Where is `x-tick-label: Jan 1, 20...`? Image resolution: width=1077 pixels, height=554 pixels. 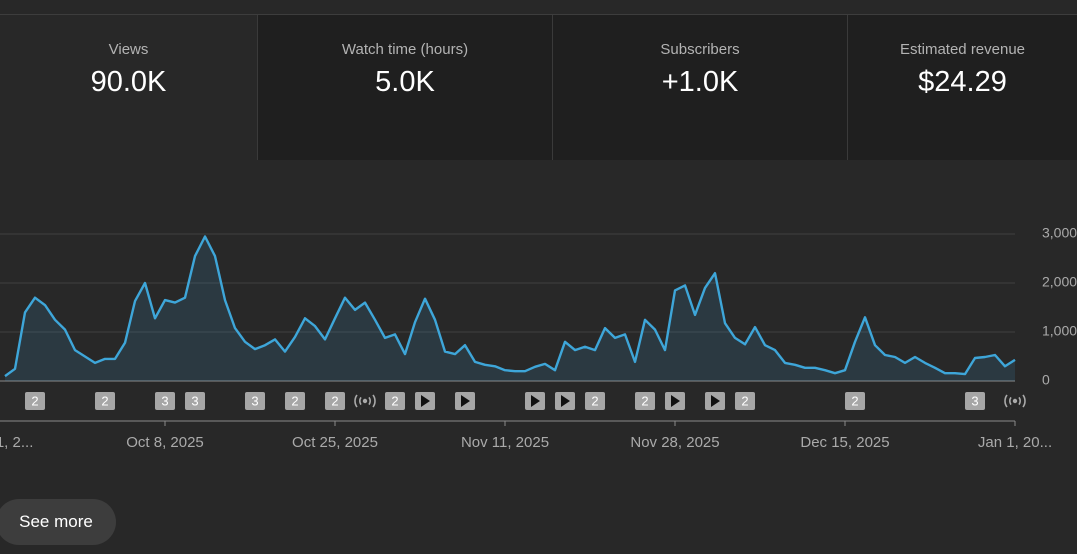
x-tick-label: Jan 1, 20... is located at coordinates (1015, 442).